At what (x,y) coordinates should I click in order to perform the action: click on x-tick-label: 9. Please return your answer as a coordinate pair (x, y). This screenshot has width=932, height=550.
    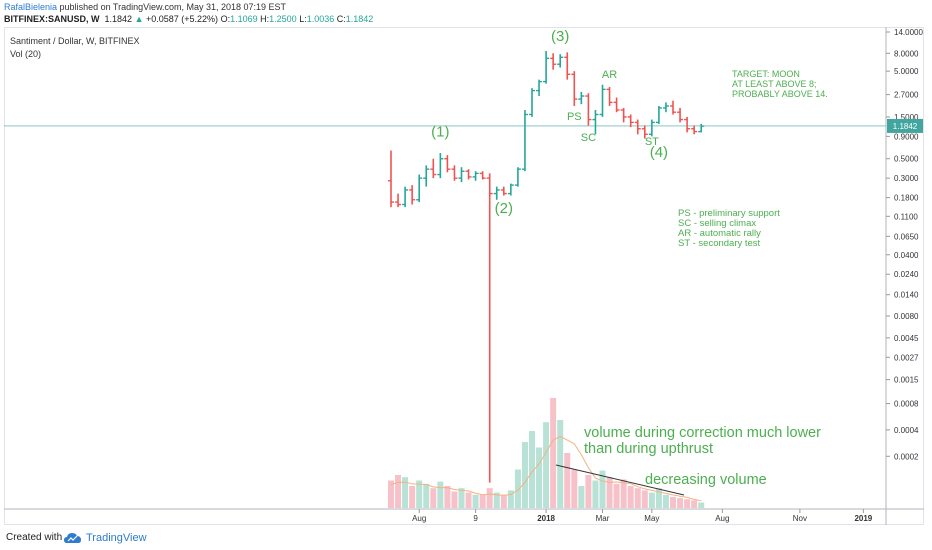
    Looking at the image, I should click on (475, 518).